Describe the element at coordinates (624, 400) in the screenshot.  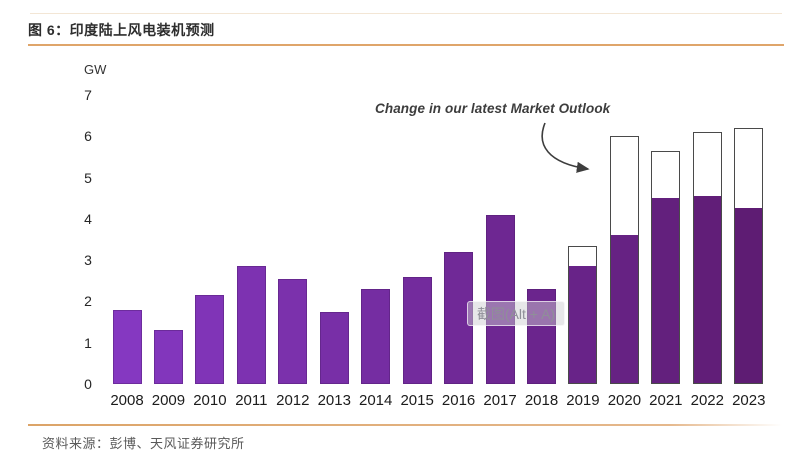
I see `x-tick-label: 2020` at that location.